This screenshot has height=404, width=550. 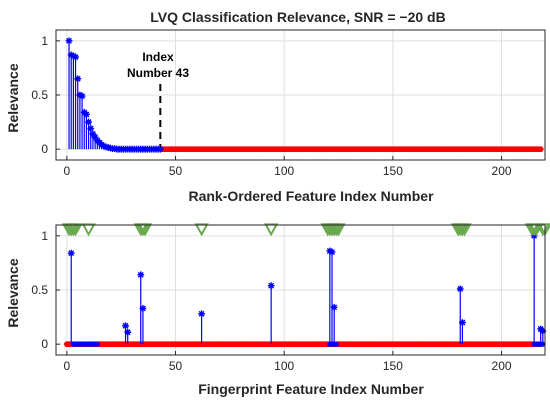 What do you see at coordinates (158, 73) in the screenshot?
I see `annotation-line2: Number 43` at bounding box center [158, 73].